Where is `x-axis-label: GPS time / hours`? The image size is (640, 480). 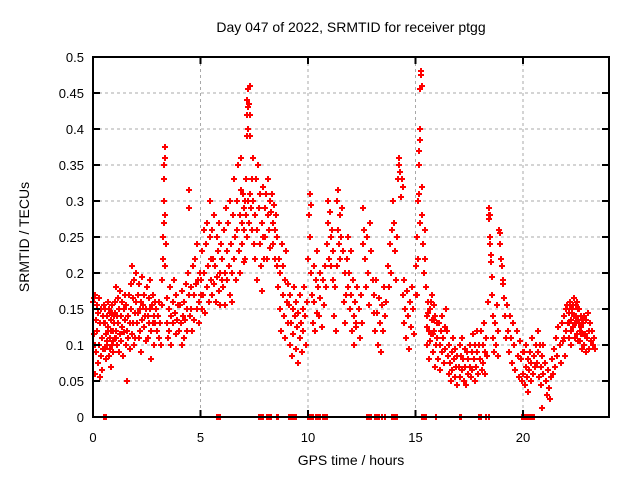
x-axis-label: GPS time / hours is located at coordinates (351, 460).